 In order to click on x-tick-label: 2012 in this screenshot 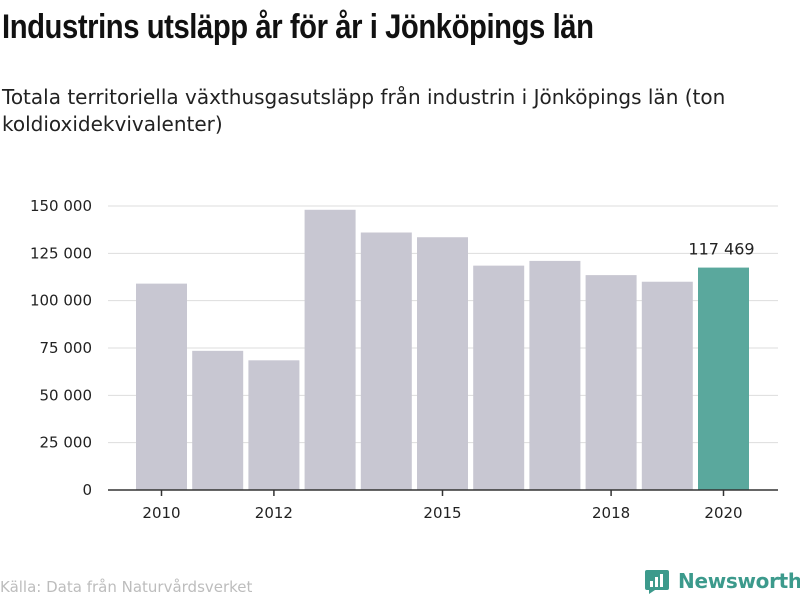, I will do `click(274, 513)`.